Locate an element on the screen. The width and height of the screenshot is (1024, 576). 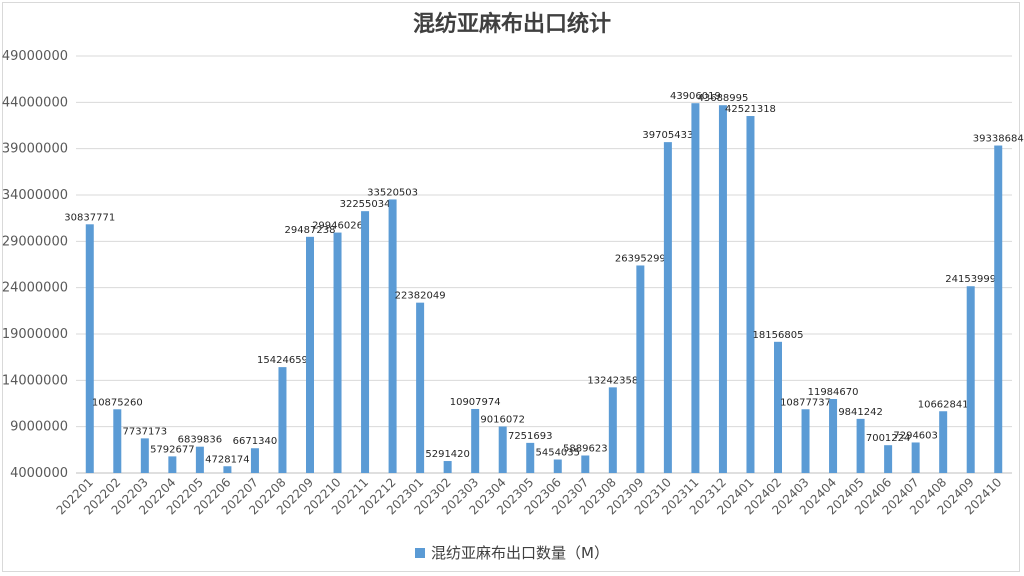
y-tick-label: 19000000 is located at coordinates (35, 334).